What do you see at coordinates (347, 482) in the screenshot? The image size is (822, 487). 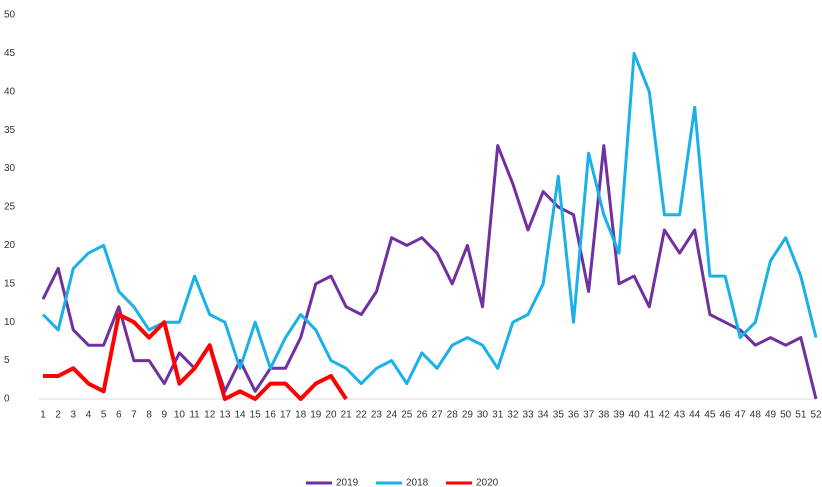 I see `legend-label: 2019` at bounding box center [347, 482].